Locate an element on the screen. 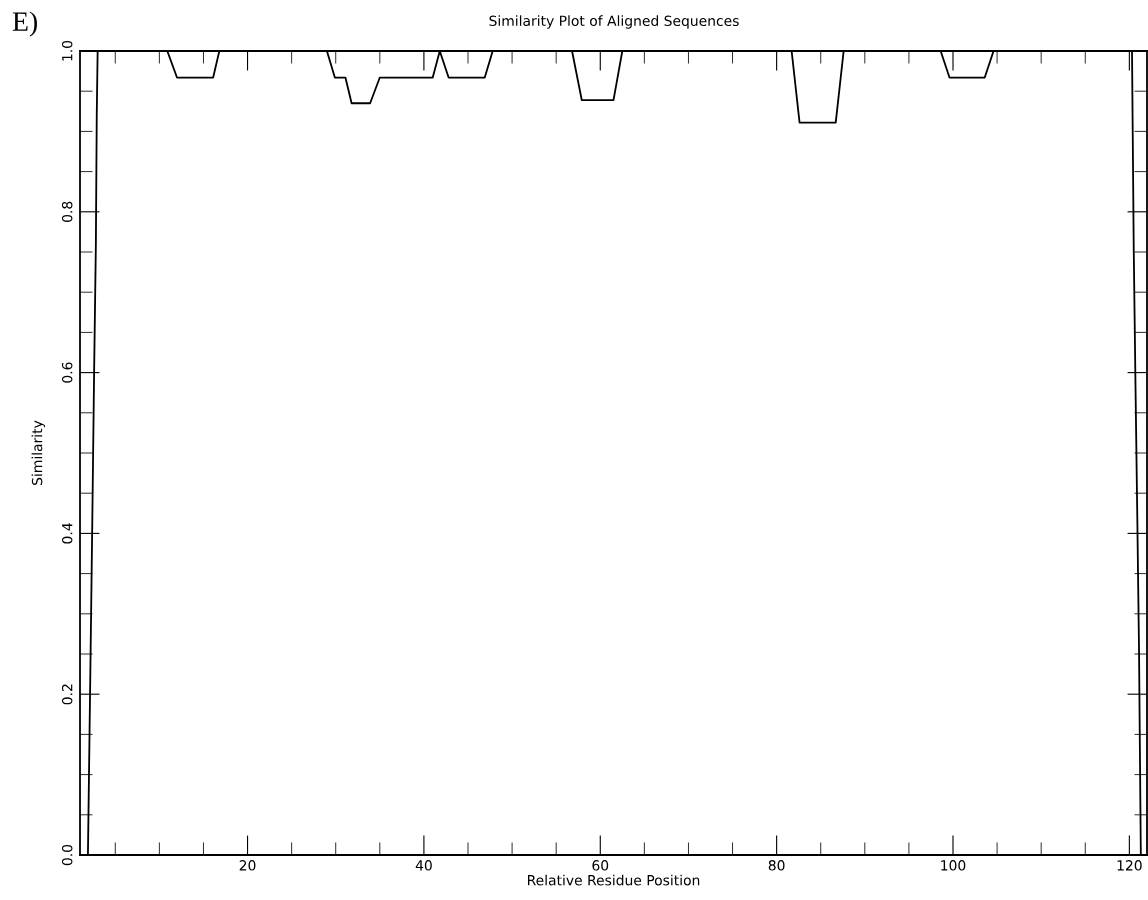 This screenshot has width=1148, height=900. text: E) is located at coordinates (24, 24).